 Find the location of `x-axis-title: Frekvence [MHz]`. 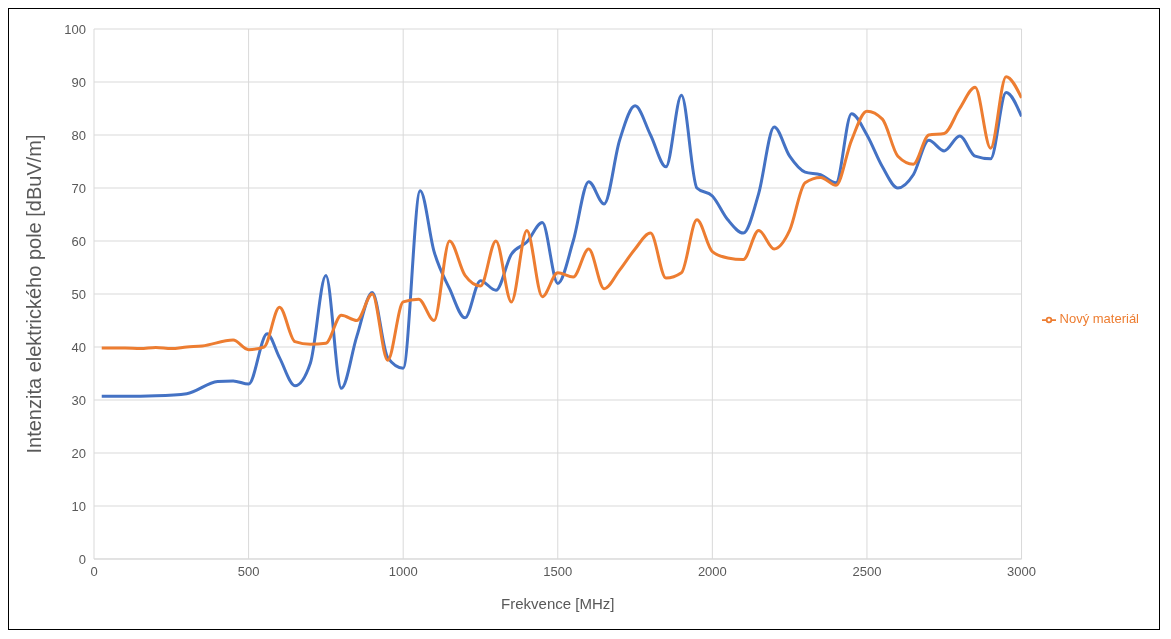

x-axis-title: Frekvence [MHz] is located at coordinates (558, 603).